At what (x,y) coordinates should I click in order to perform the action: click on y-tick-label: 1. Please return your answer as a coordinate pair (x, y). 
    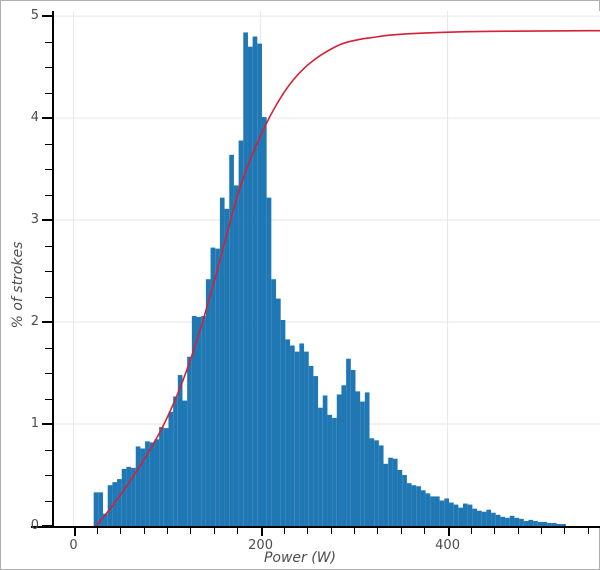
    Looking at the image, I should click on (34, 424).